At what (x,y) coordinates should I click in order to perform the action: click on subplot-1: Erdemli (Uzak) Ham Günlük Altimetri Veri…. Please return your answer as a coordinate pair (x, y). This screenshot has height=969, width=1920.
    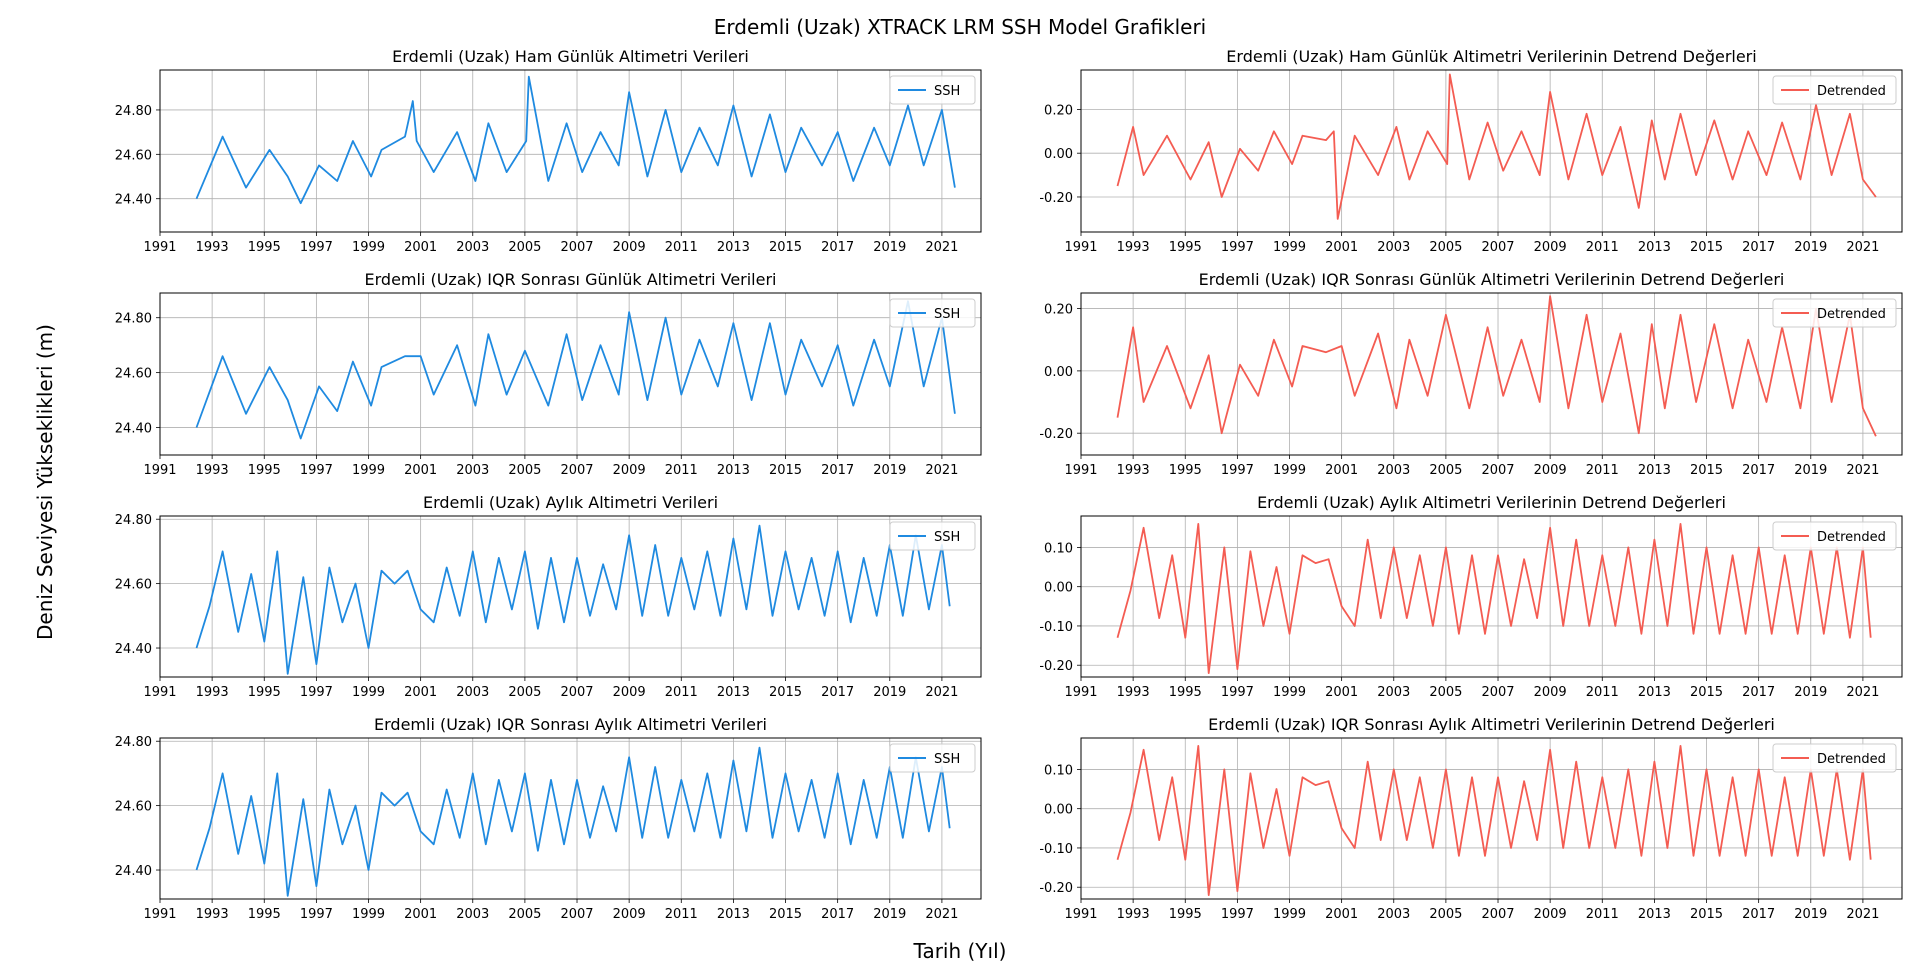
    Looking at the image, I should click on (548, 151).